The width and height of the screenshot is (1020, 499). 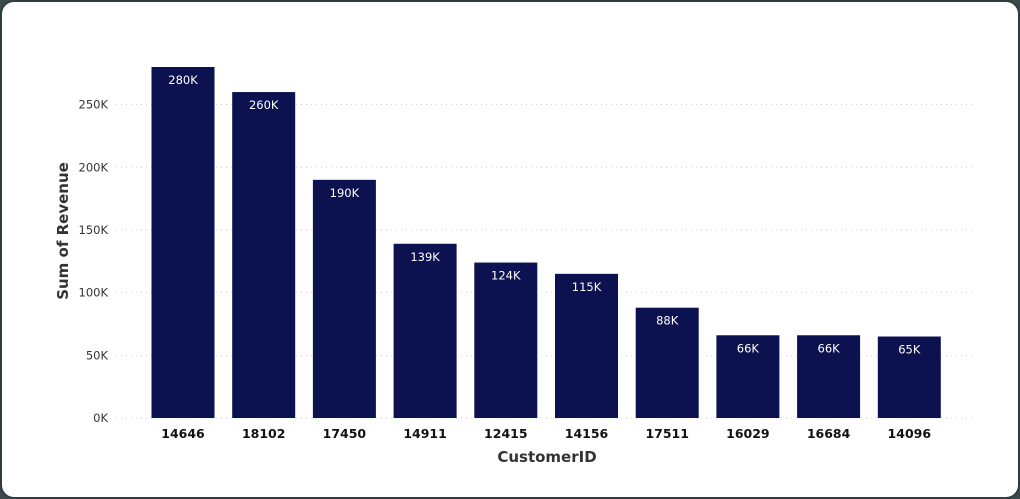 I want to click on data-label-12415: 124K, so click(x=506, y=276).